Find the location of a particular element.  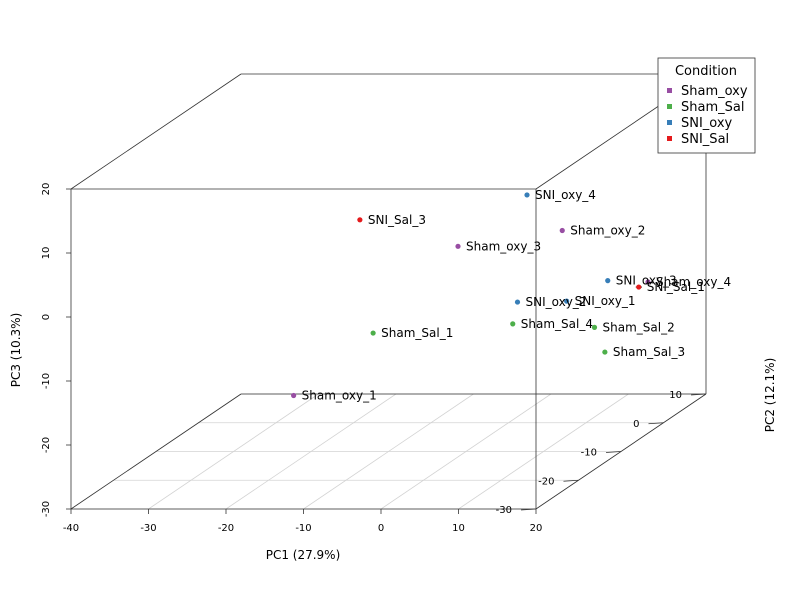

x-tick-label: -20 is located at coordinates (226, 528).